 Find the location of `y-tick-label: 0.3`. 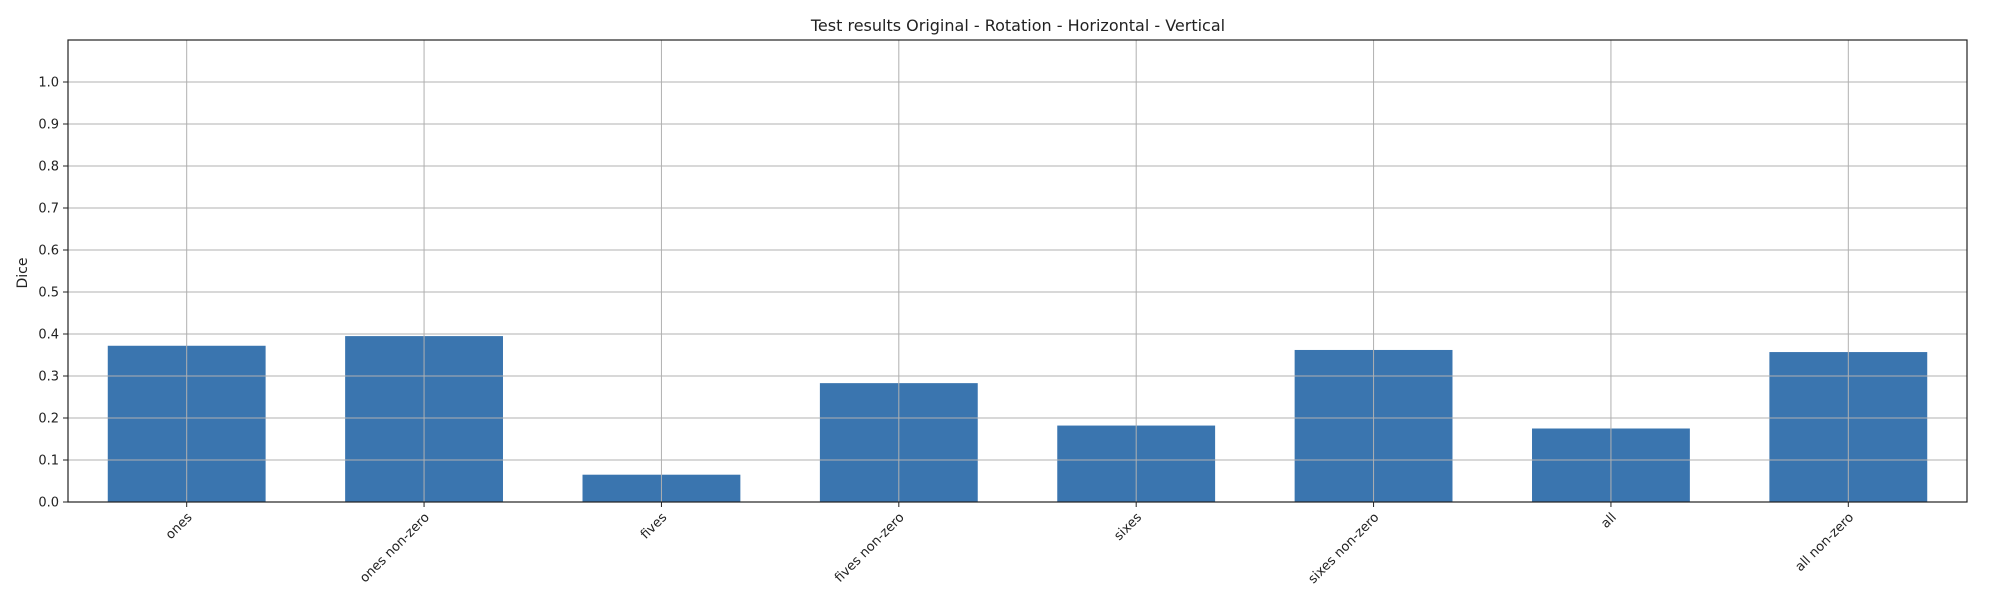

y-tick-label: 0.3 is located at coordinates (48, 377).